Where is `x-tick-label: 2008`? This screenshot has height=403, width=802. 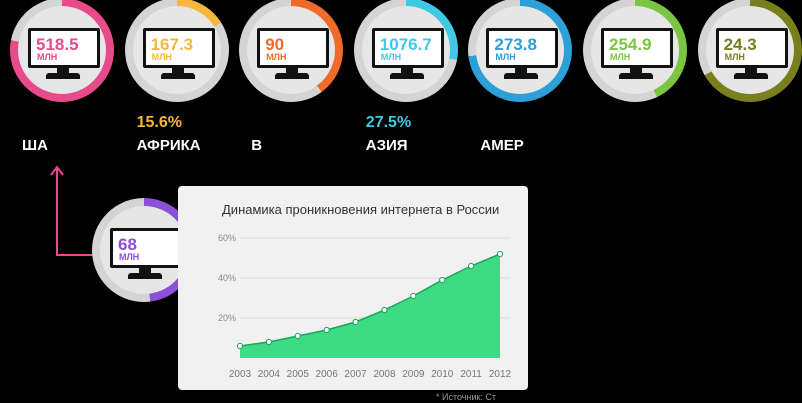 x-tick-label: 2008 is located at coordinates (384, 374).